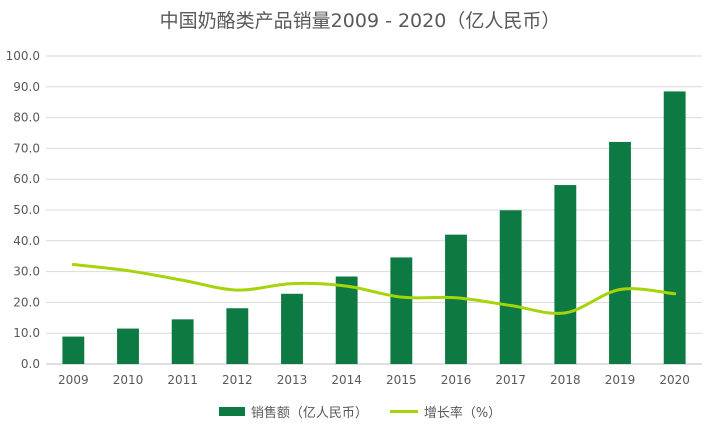 The image size is (720, 433). I want to click on y-tick-label: 90.0, so click(26, 87).